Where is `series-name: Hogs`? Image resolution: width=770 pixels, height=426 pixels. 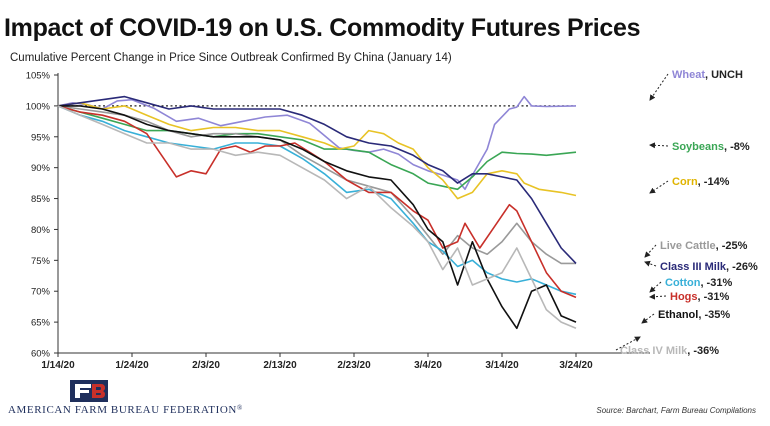 series-name: Hogs is located at coordinates (684, 297).